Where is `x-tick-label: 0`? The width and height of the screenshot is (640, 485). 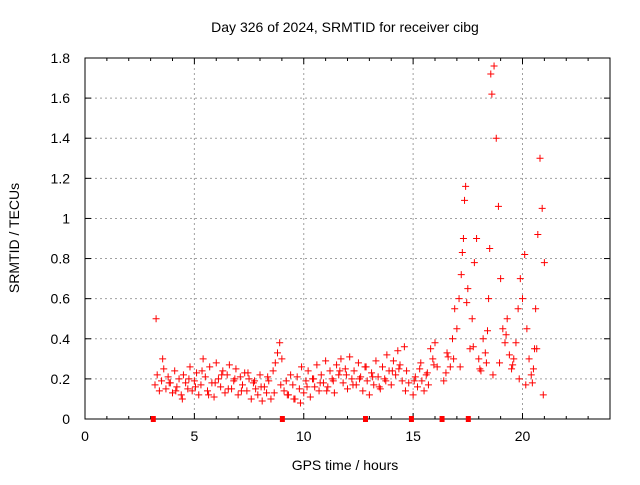
x-tick-label: 0 is located at coordinates (85, 436).